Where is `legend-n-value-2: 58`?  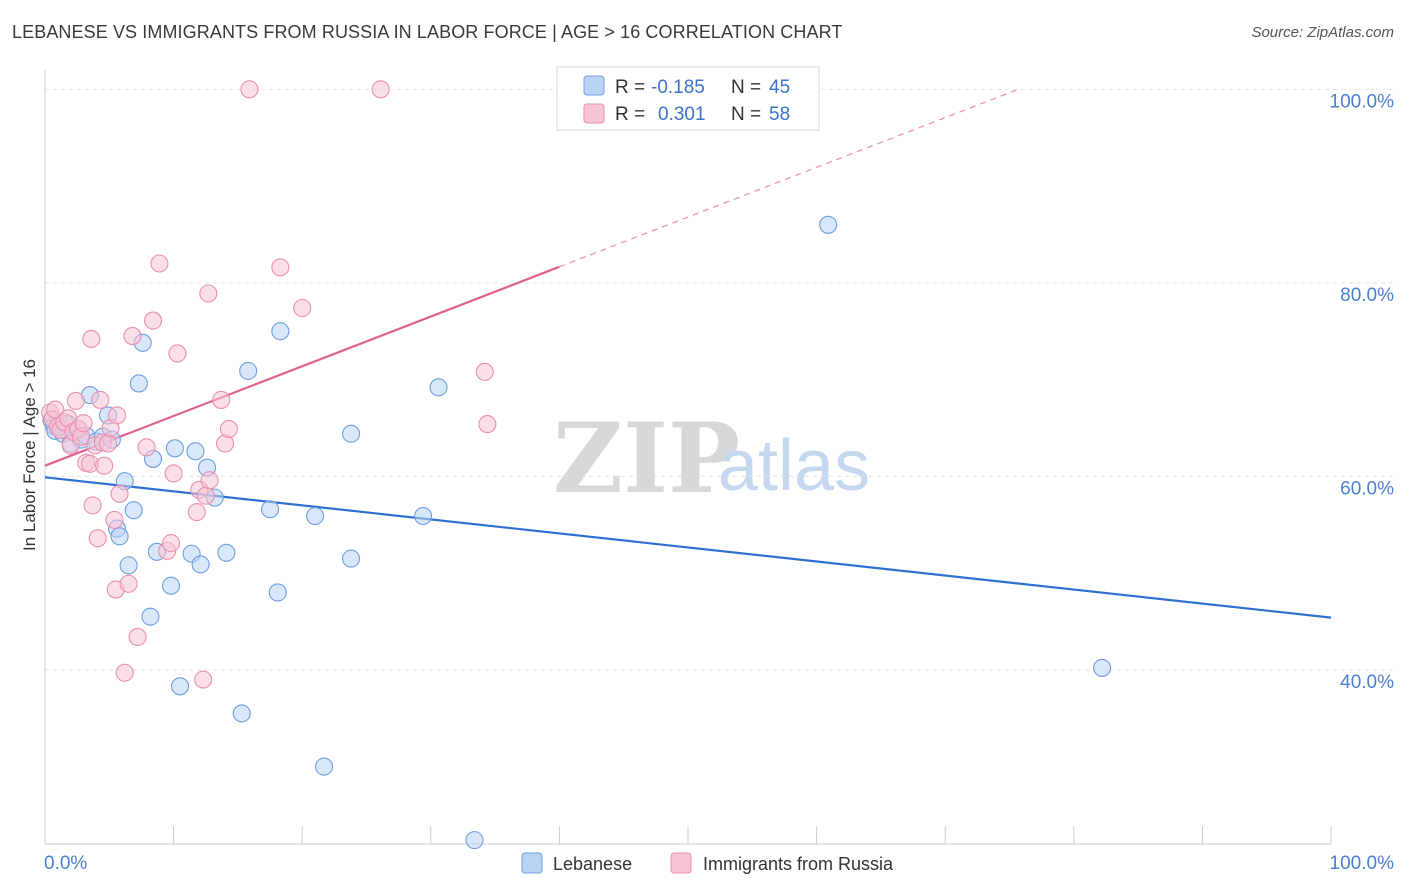 legend-n-value-2: 58 is located at coordinates (779, 114).